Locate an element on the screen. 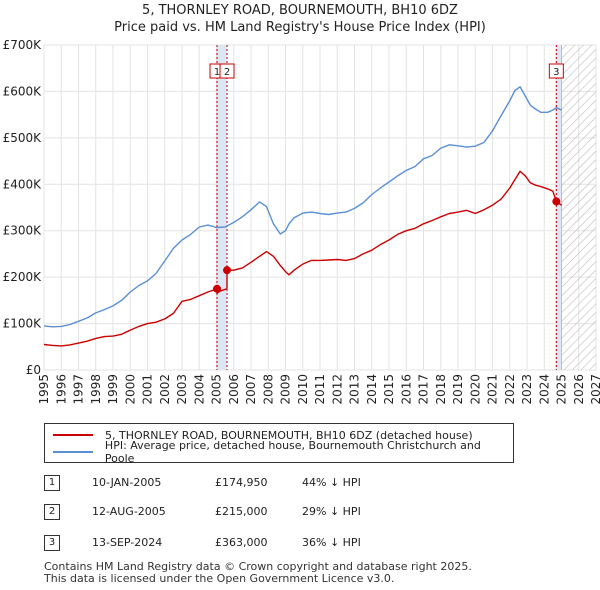 The width and height of the screenshot is (600, 590). sale-number: 1 is located at coordinates (52, 483).